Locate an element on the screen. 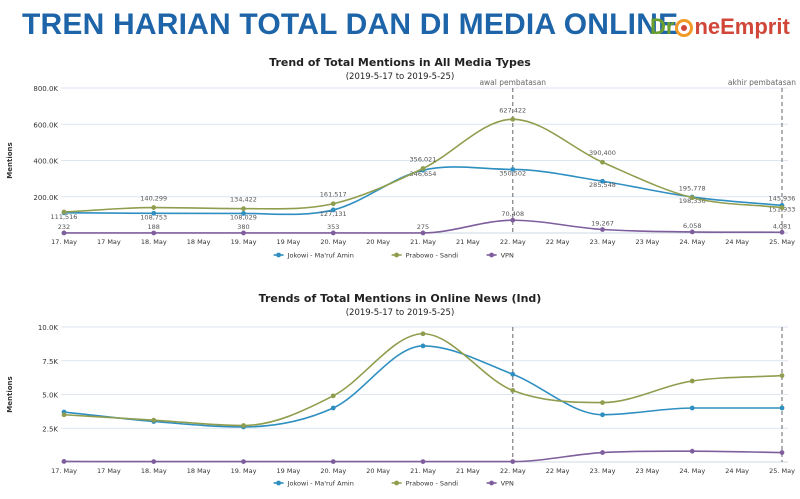 The width and height of the screenshot is (800, 499). banner-title: TREN HARIAN TOTAL DAN DI MEDIA ONLINE is located at coordinates (350, 24).